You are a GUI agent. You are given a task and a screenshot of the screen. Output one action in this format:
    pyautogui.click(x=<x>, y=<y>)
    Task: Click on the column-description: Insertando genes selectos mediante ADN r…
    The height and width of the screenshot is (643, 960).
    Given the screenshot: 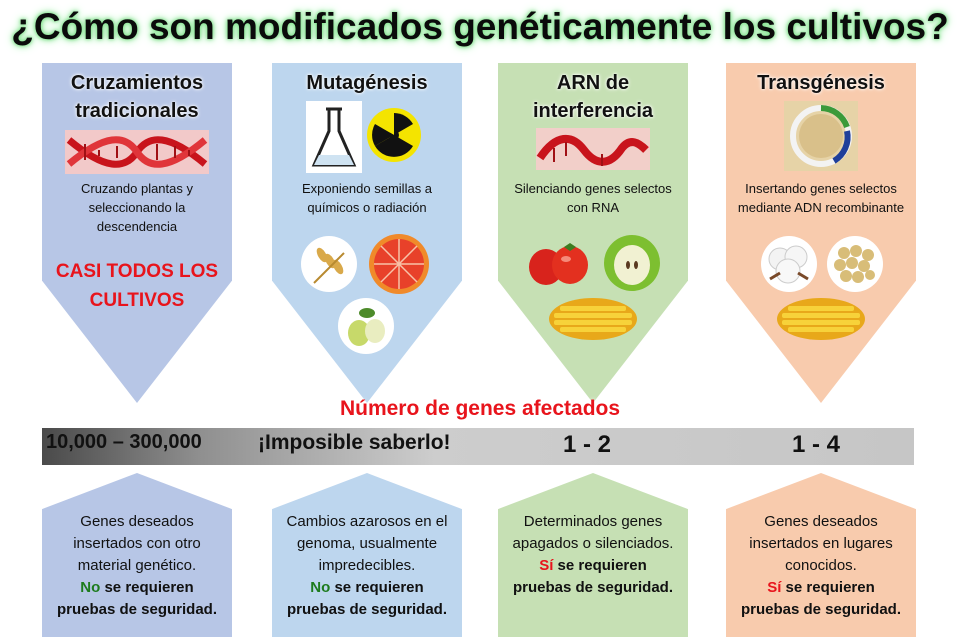 What is the action you would take?
    pyautogui.click(x=821, y=198)
    